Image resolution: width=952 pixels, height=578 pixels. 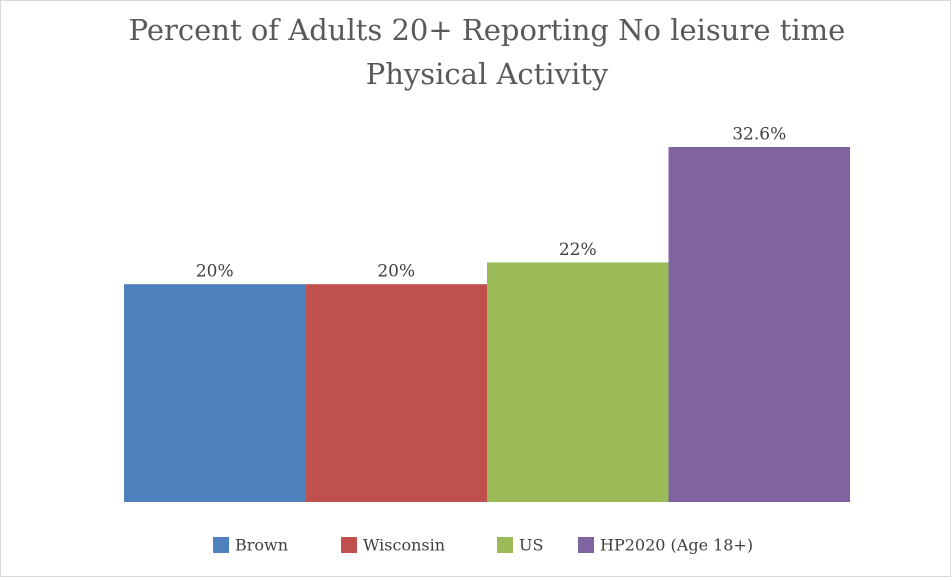 I want to click on chart-title: Physical Activity, so click(x=487, y=74).